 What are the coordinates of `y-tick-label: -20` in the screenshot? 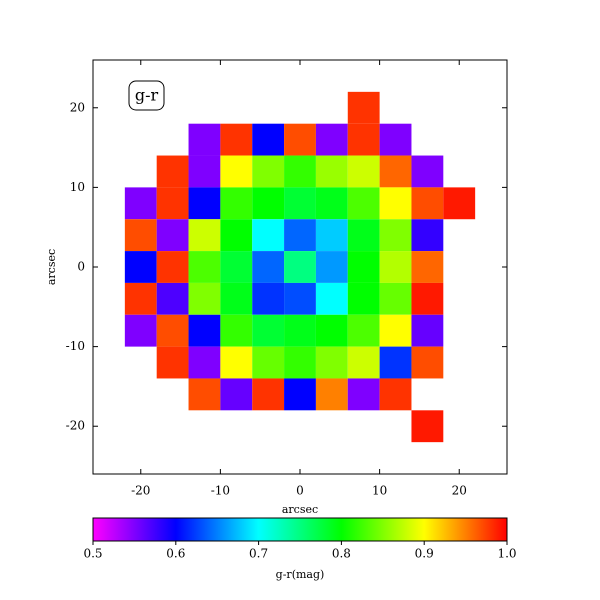 It's located at (75, 426).